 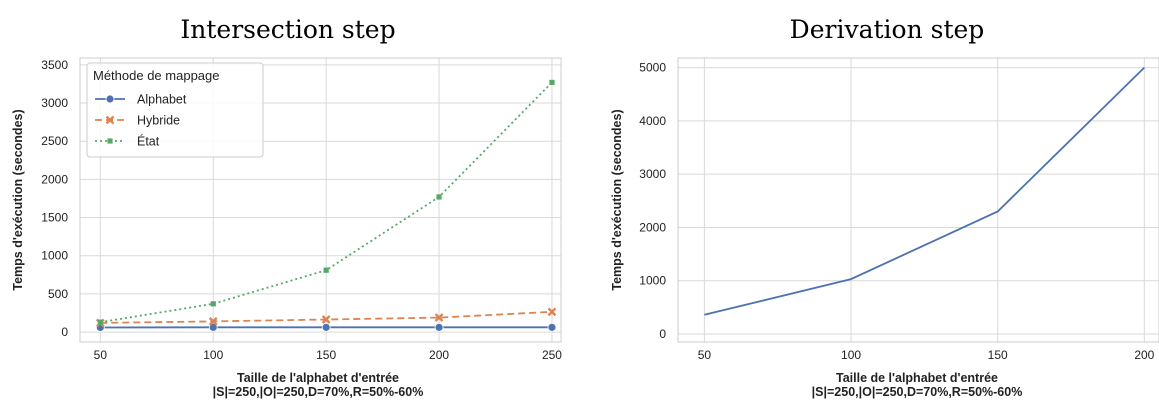 I want to click on chart-title: Derivation step, so click(x=887, y=29).